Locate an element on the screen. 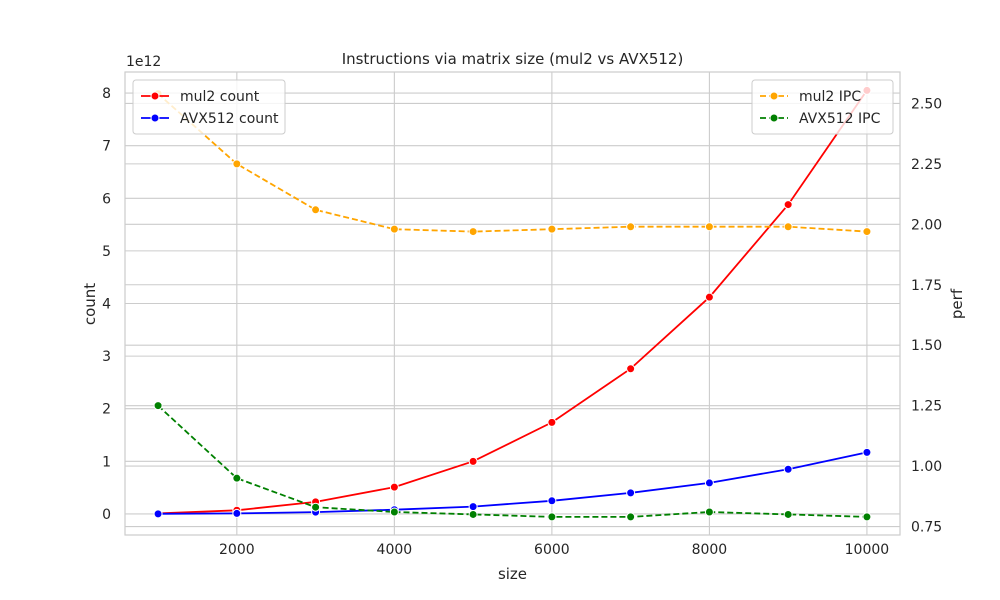  y-right-tick-label: 0.75 is located at coordinates (926, 528).